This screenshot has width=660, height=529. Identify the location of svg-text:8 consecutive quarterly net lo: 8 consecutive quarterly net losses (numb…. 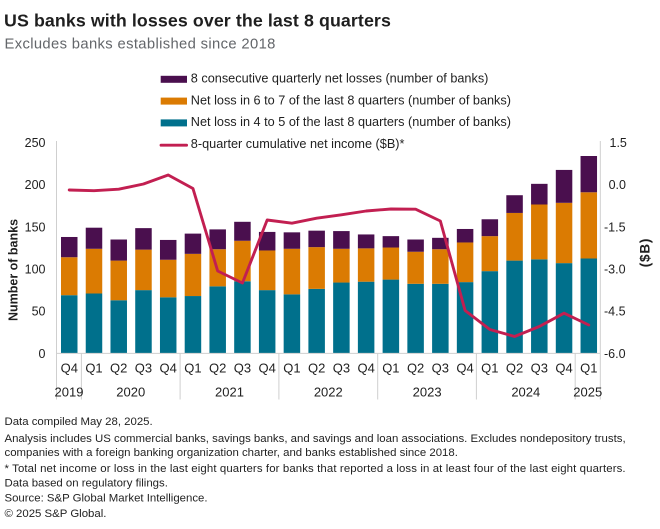
(340, 79).